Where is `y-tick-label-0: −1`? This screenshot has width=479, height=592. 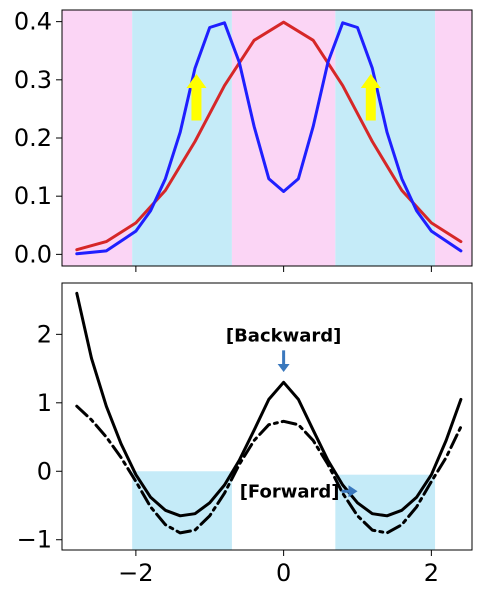
y-tick-label-0: −1 is located at coordinates (34, 540).